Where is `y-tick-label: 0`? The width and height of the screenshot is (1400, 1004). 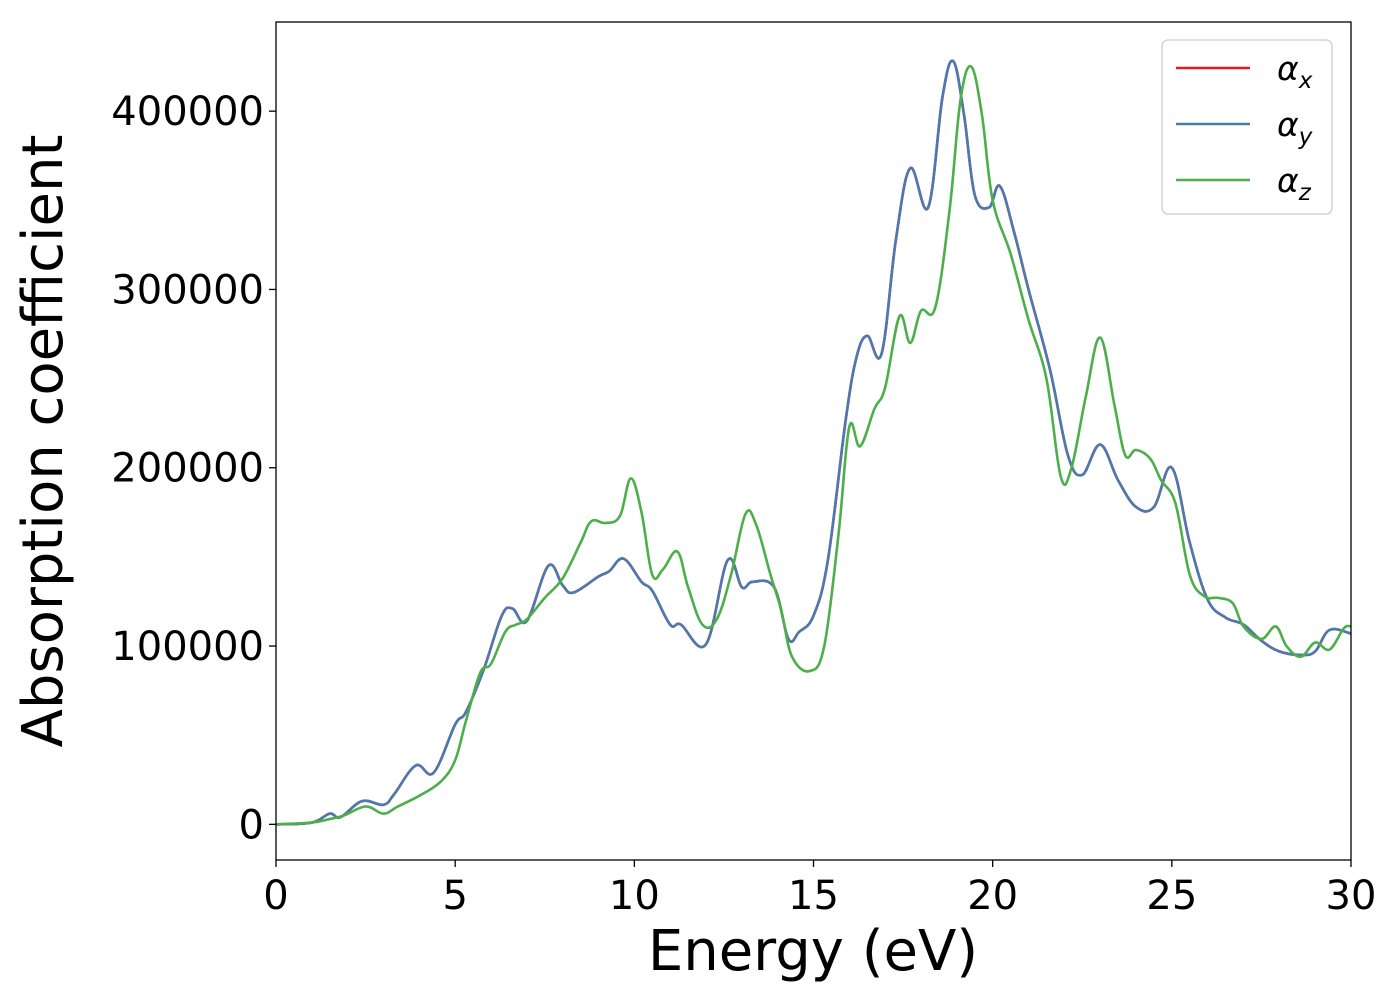 y-tick-label: 0 is located at coordinates (251, 825).